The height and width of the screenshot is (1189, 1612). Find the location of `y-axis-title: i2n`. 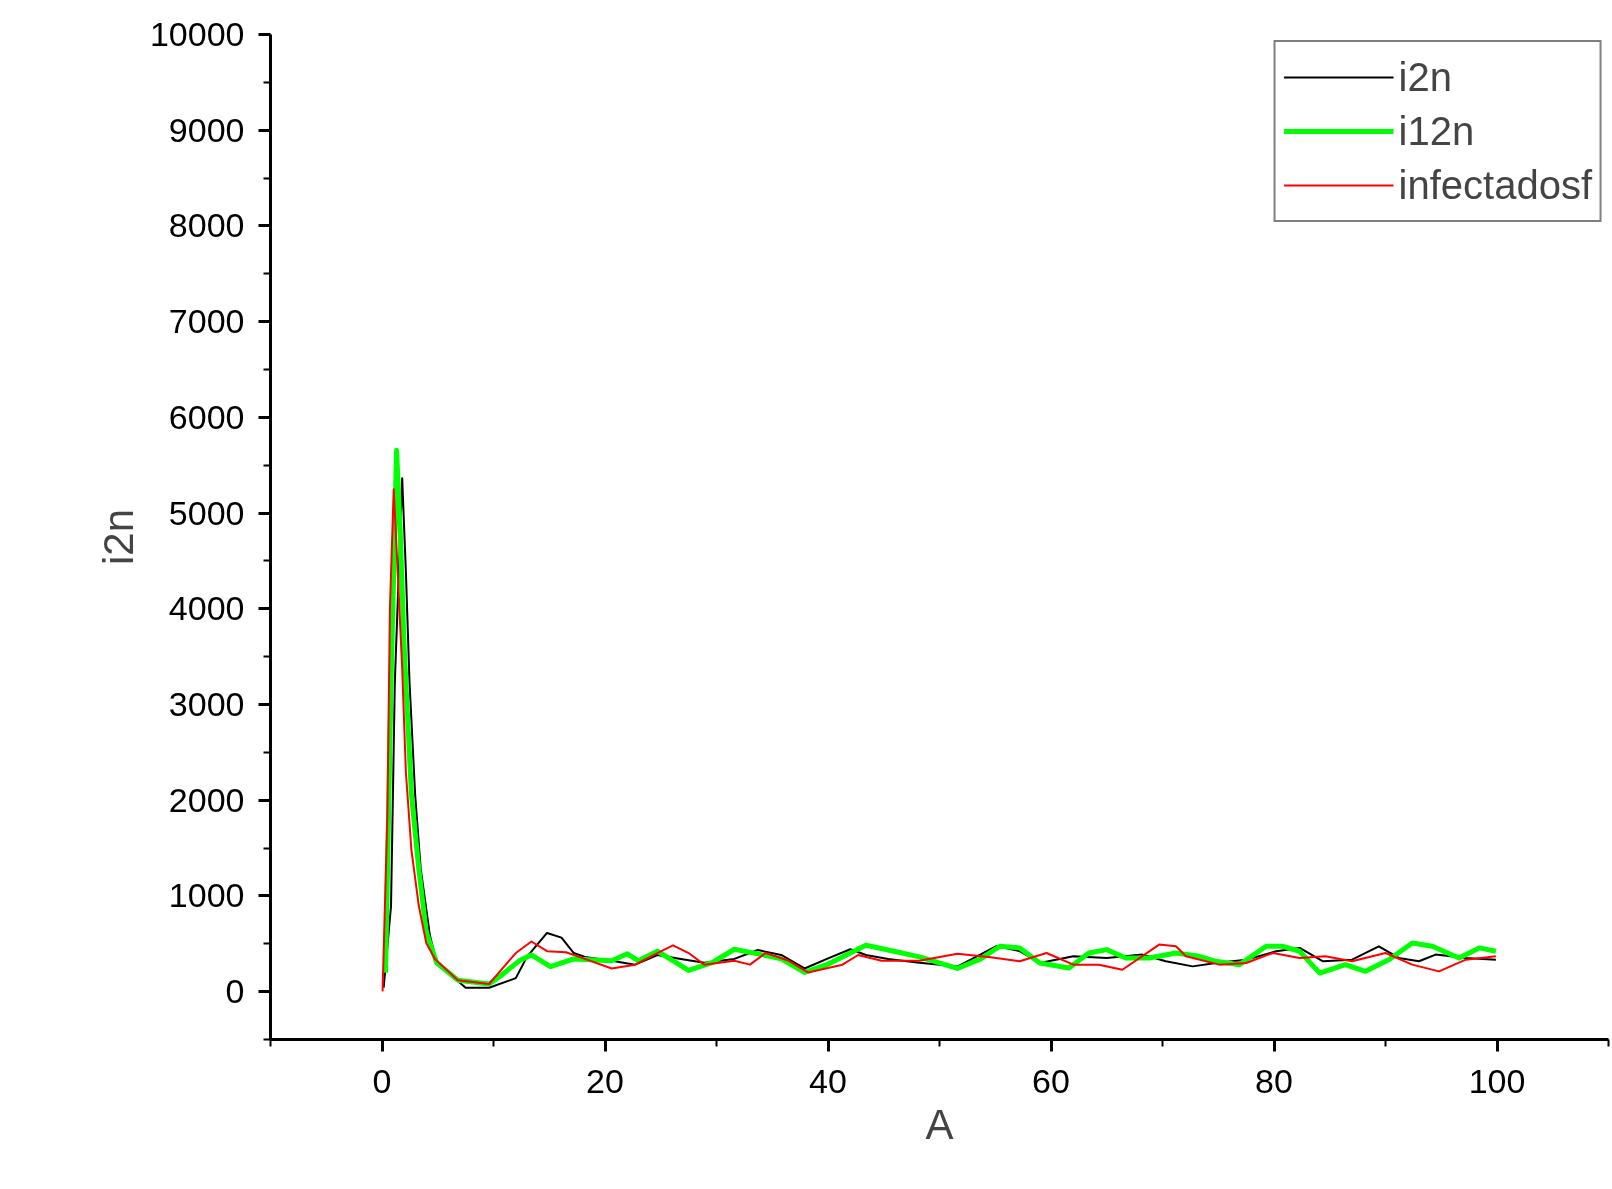

y-axis-title: i2n is located at coordinates (118, 537).